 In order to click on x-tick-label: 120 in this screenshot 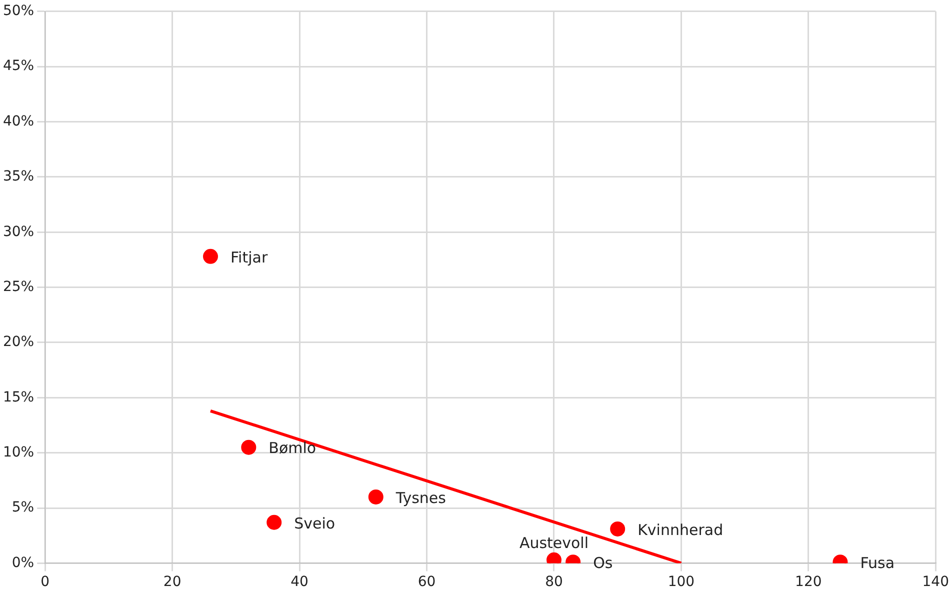, I will do `click(808, 582)`.